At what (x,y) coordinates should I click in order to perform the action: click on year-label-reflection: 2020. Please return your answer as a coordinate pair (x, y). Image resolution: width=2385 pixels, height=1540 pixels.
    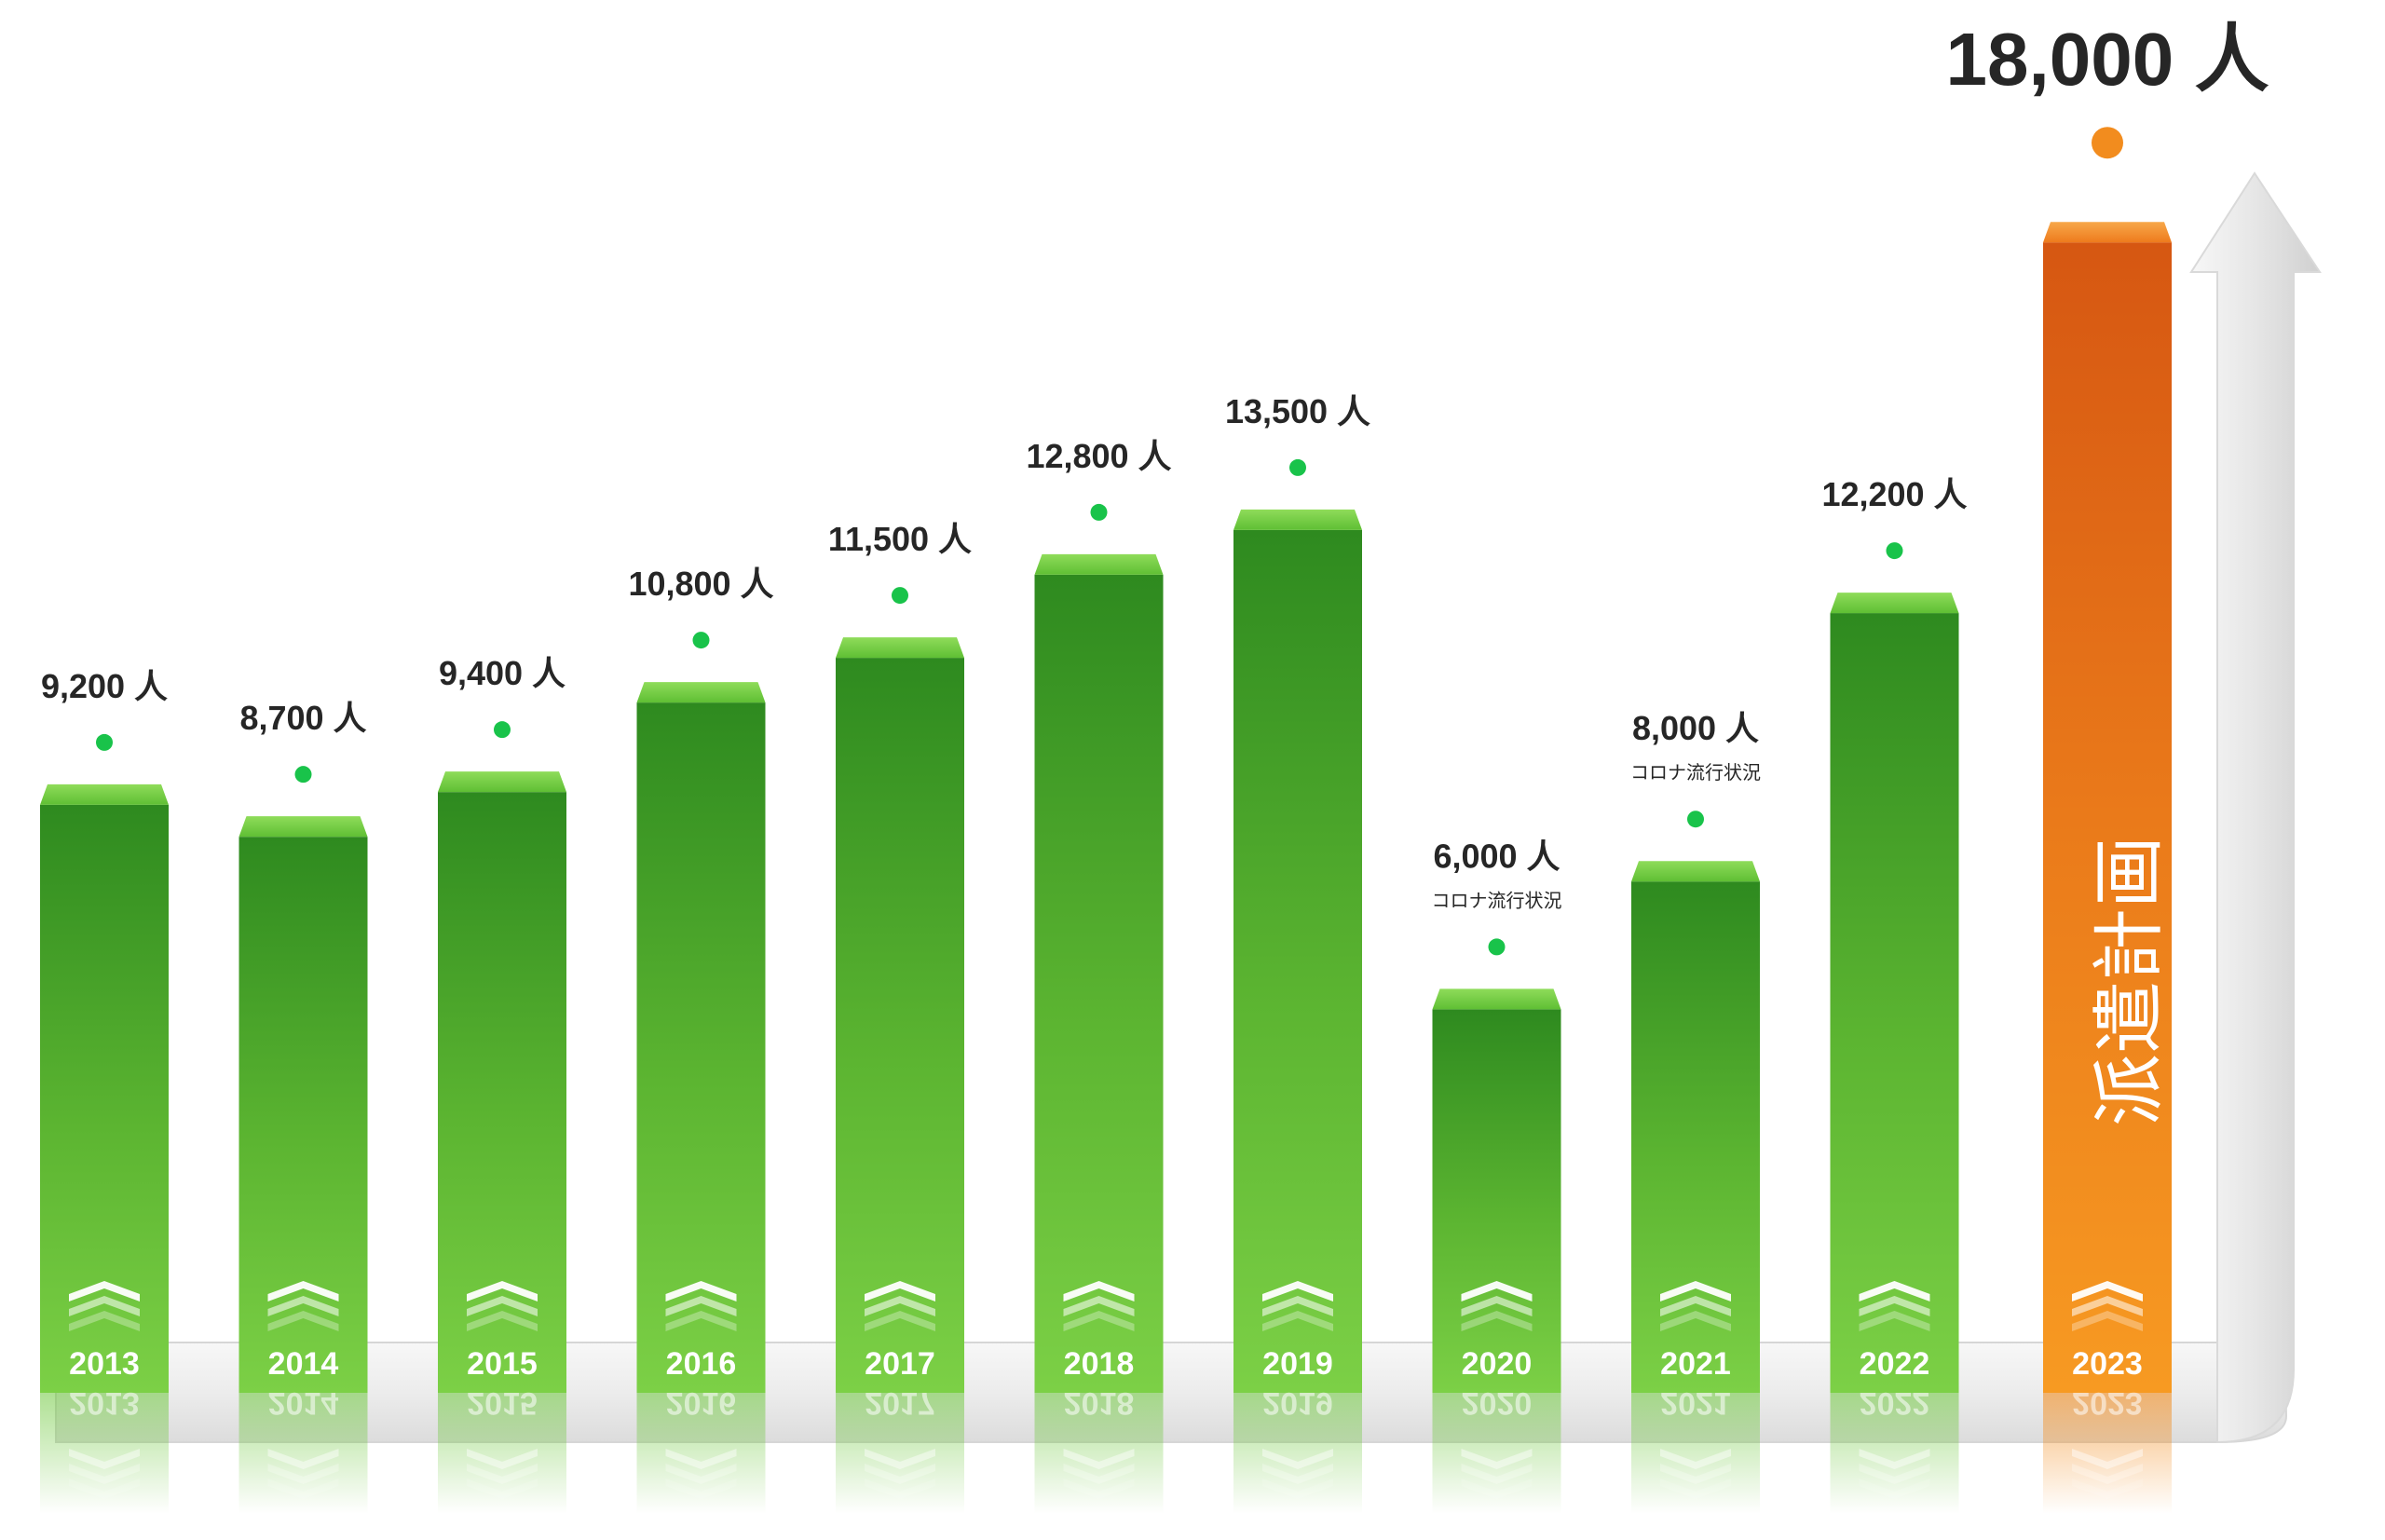
    Looking at the image, I should click on (1498, 1403).